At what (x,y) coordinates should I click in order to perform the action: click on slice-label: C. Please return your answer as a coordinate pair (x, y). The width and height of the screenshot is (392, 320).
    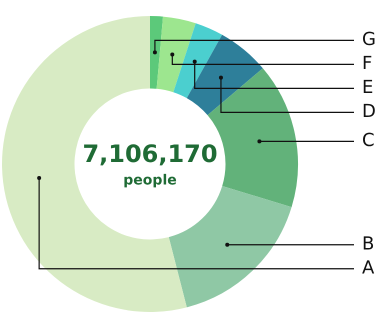
    Looking at the image, I should click on (368, 141).